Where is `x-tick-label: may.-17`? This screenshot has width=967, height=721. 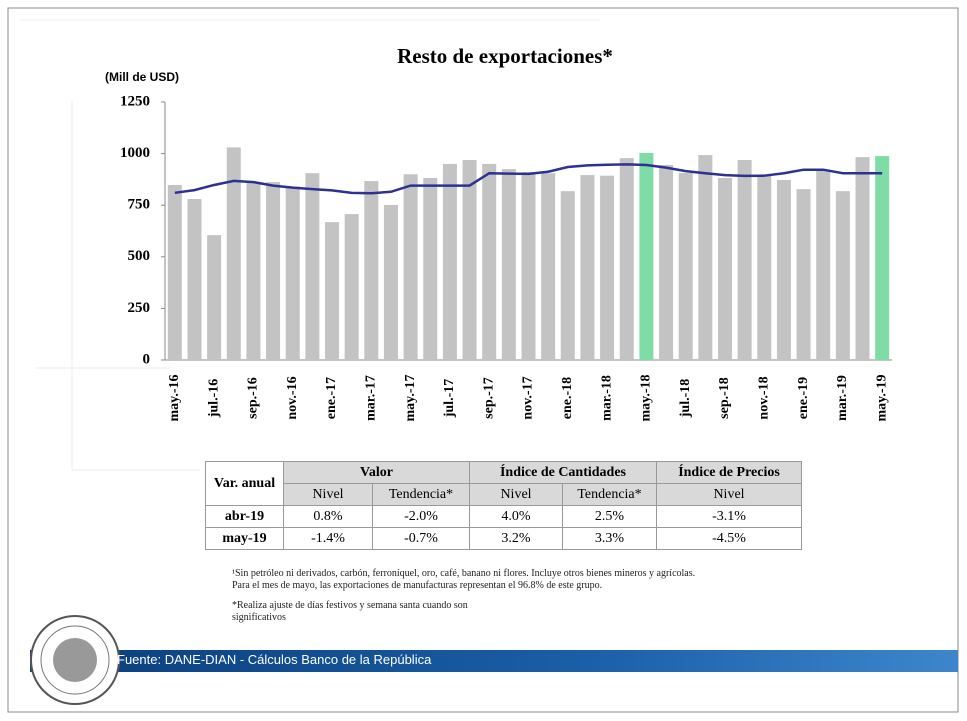
x-tick-label: may.-17 is located at coordinates (410, 397).